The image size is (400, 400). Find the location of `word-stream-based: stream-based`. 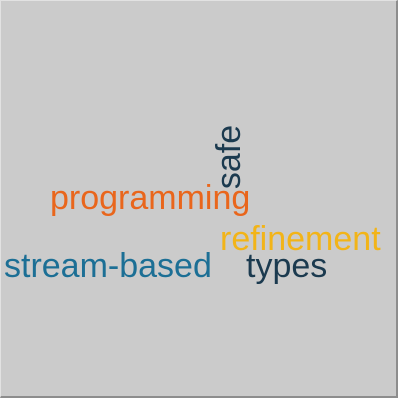

word-stream-based: stream-based is located at coordinates (108, 266).